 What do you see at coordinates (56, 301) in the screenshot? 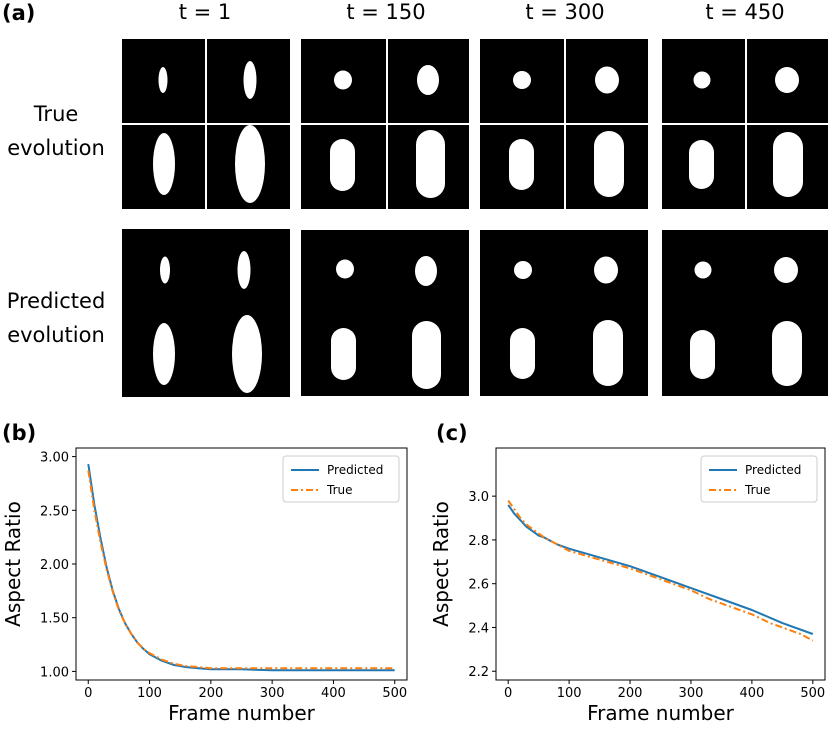
I see `row-label-pred-line1: Predicted` at bounding box center [56, 301].